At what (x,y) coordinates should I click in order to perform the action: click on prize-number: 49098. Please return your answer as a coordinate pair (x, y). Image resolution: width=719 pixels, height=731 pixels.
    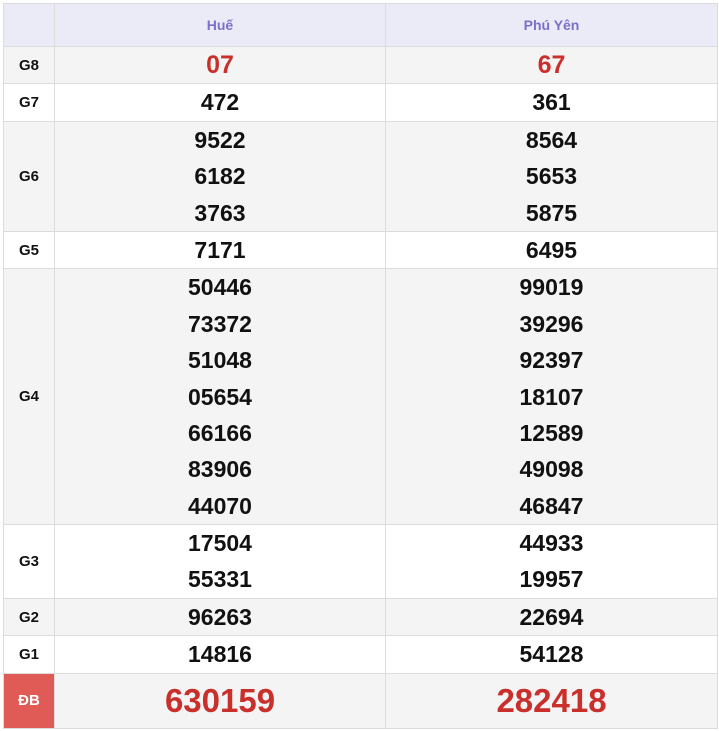
    Looking at the image, I should click on (551, 469).